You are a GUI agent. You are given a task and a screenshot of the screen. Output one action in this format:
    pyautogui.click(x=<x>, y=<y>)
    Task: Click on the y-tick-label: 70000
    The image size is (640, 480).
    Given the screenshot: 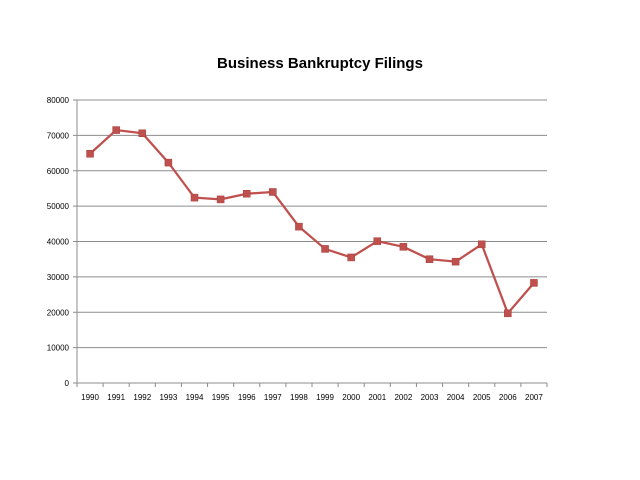 What is the action you would take?
    pyautogui.click(x=58, y=135)
    